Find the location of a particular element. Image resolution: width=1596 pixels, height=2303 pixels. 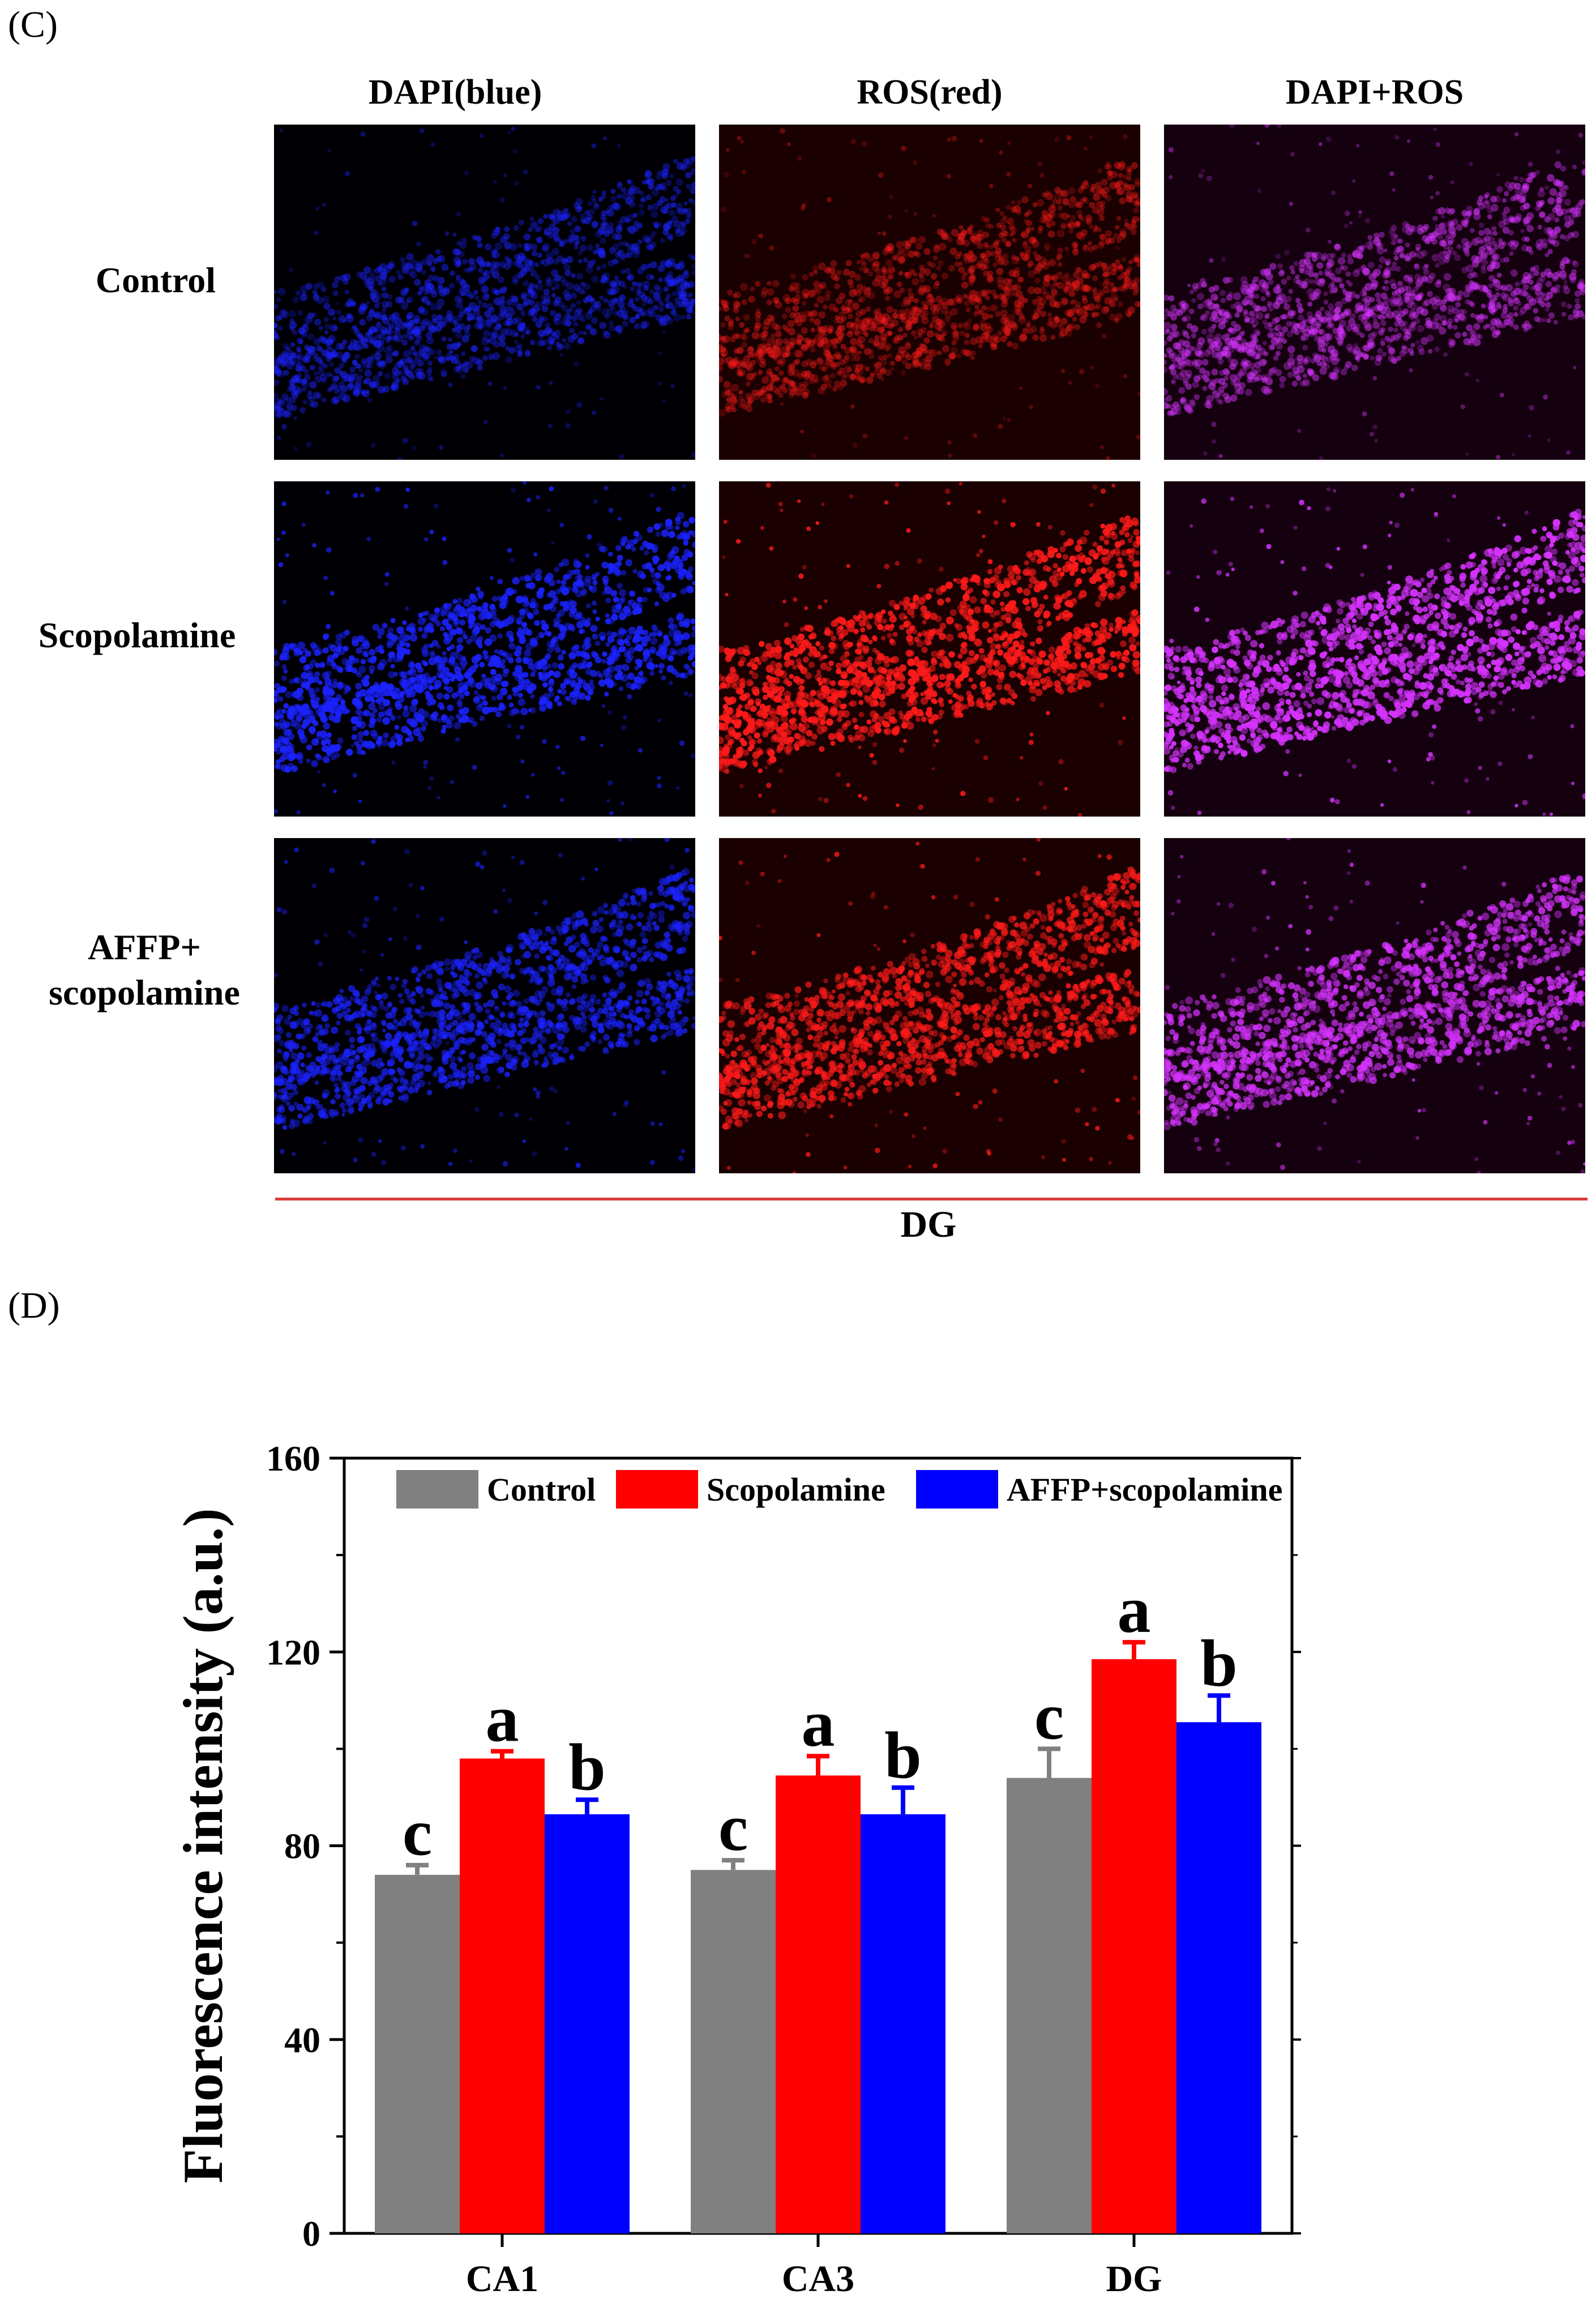

column-header-dapi: DAPI(blue) is located at coordinates (456, 92).